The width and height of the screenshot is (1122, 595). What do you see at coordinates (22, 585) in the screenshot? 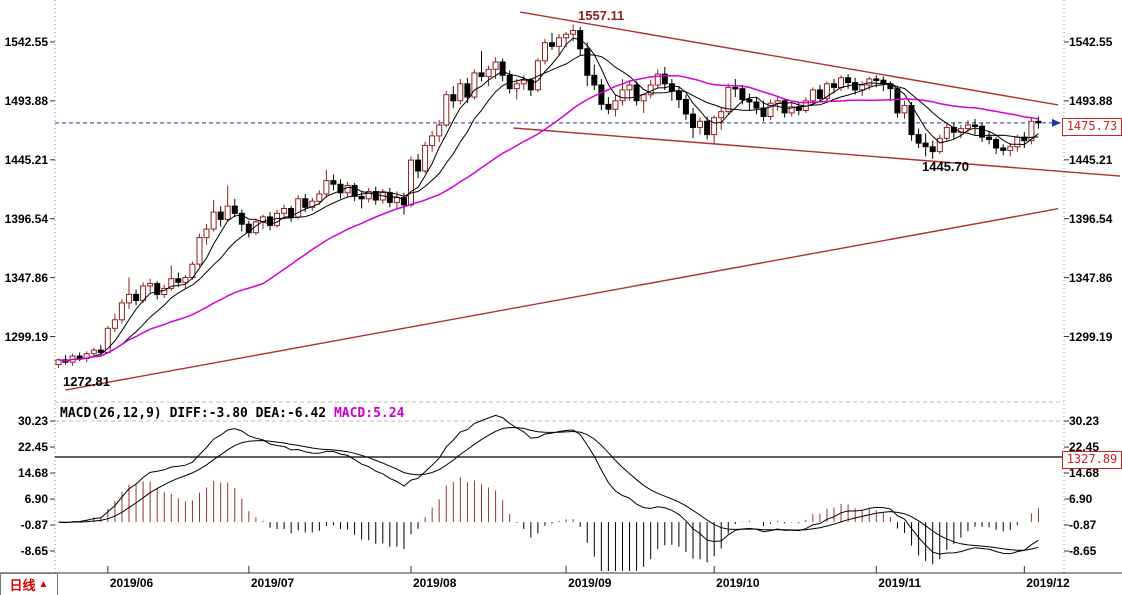
I see `period-label: 日线` at bounding box center [22, 585].